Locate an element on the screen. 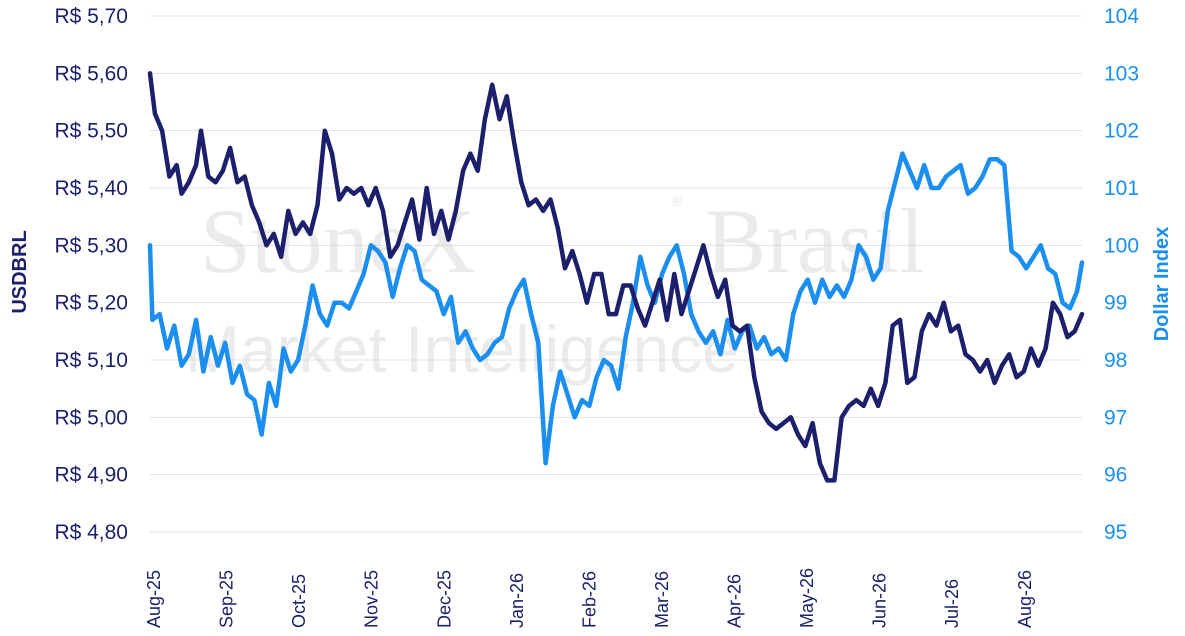 The height and width of the screenshot is (636, 1185). watermark-registered-mark: ® is located at coordinates (677, 201).